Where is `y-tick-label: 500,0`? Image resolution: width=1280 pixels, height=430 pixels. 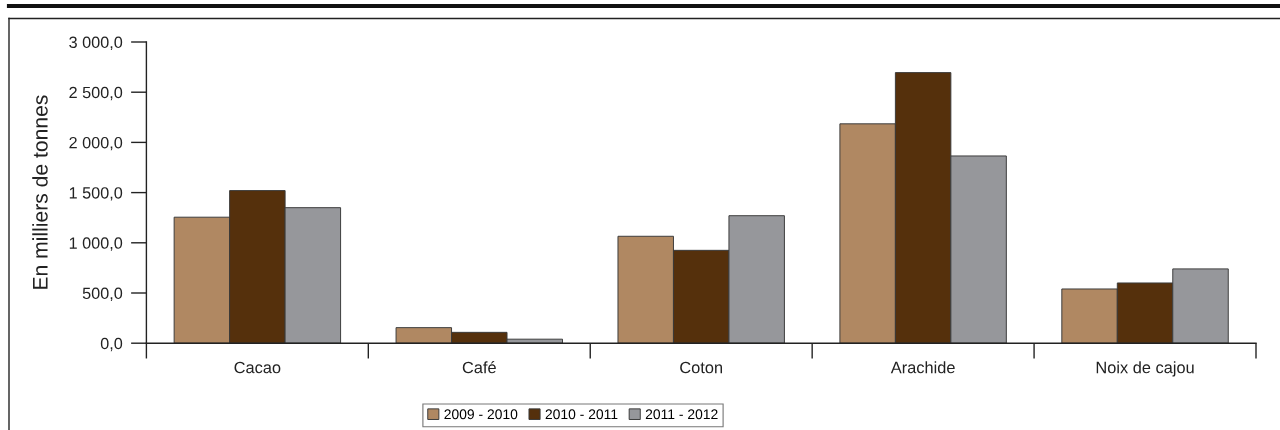 y-tick-label: 500,0 is located at coordinates (102, 294).